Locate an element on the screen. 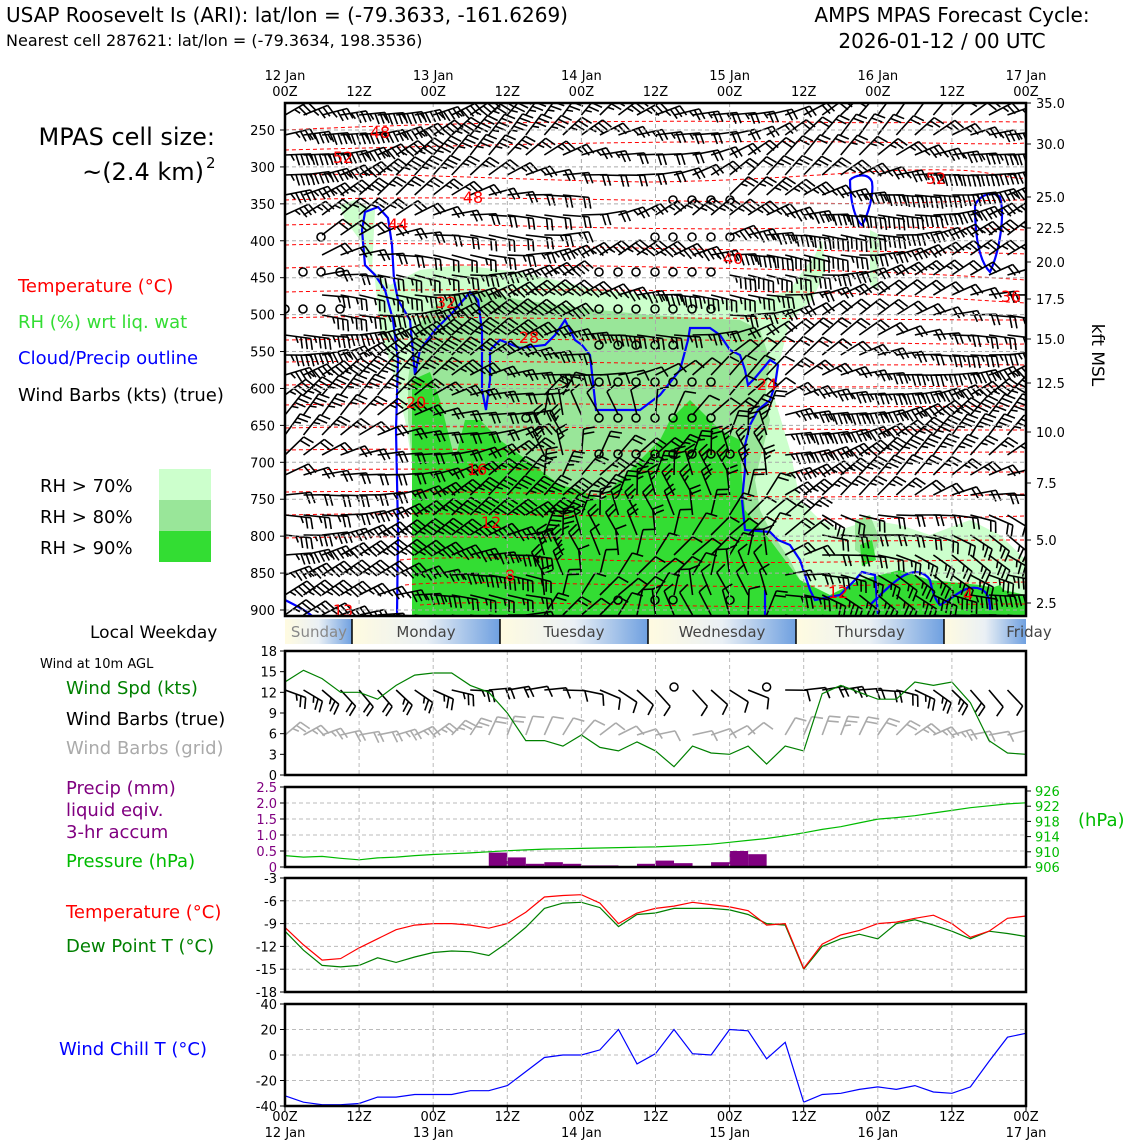 The height and width of the screenshot is (1140, 1140). y-tick-label: 18 is located at coordinates (268, 652).